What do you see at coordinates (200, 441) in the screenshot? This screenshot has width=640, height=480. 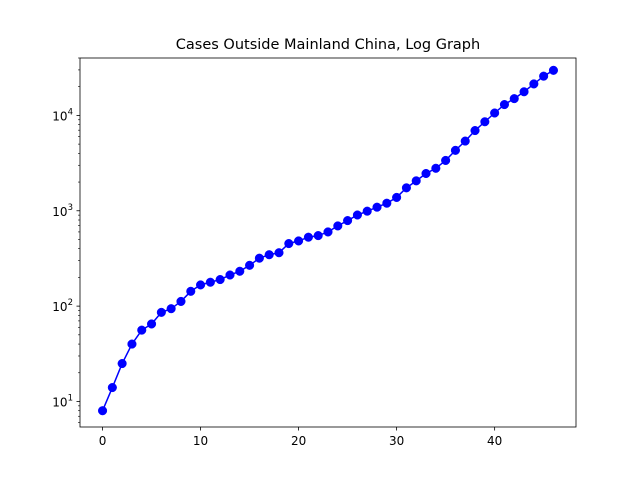 I see `x-tick-label: 10` at bounding box center [200, 441].